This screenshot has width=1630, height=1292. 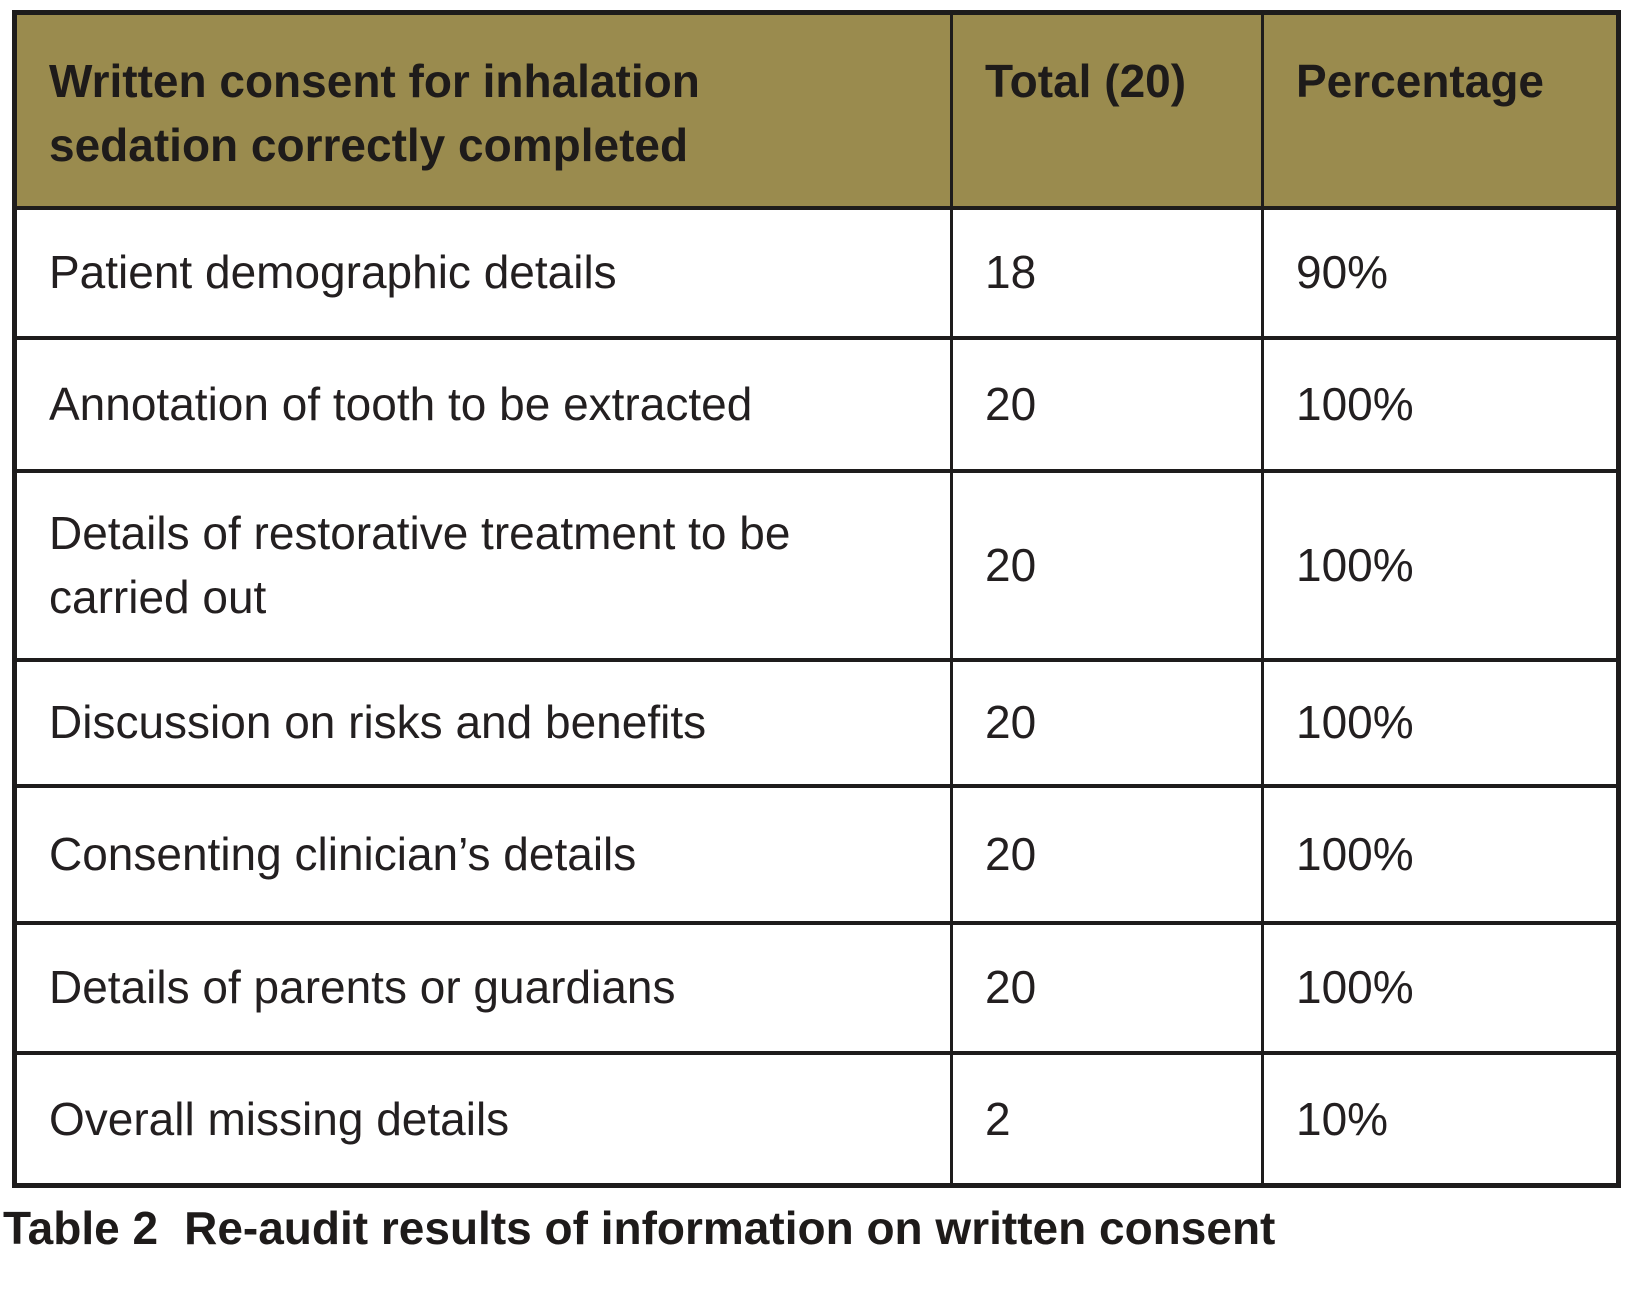 I want to click on table-row: Consenting clinician’s details 20 100%, so click(x=816, y=854).